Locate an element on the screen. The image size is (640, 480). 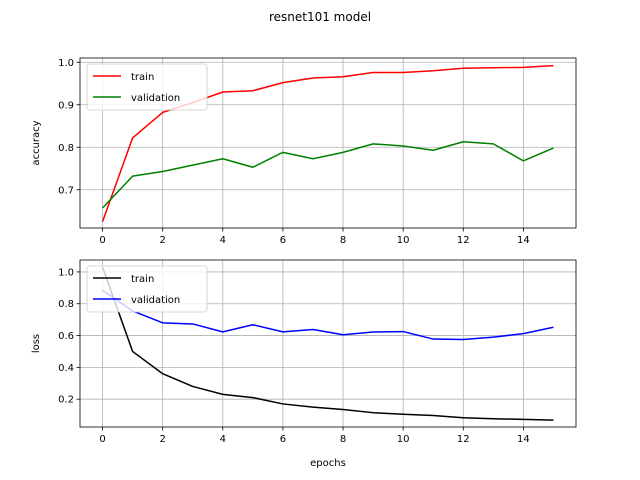
y-axis-label: accuracy is located at coordinates (36, 142).